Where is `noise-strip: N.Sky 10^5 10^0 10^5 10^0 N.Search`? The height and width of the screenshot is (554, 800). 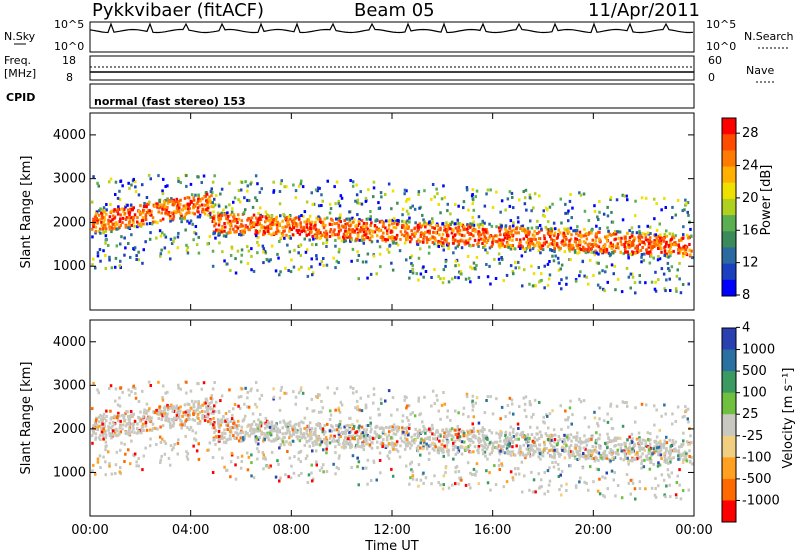 noise-strip: N.Sky 10^5 10^0 10^5 10^0 N.Search is located at coordinates (399, 35).